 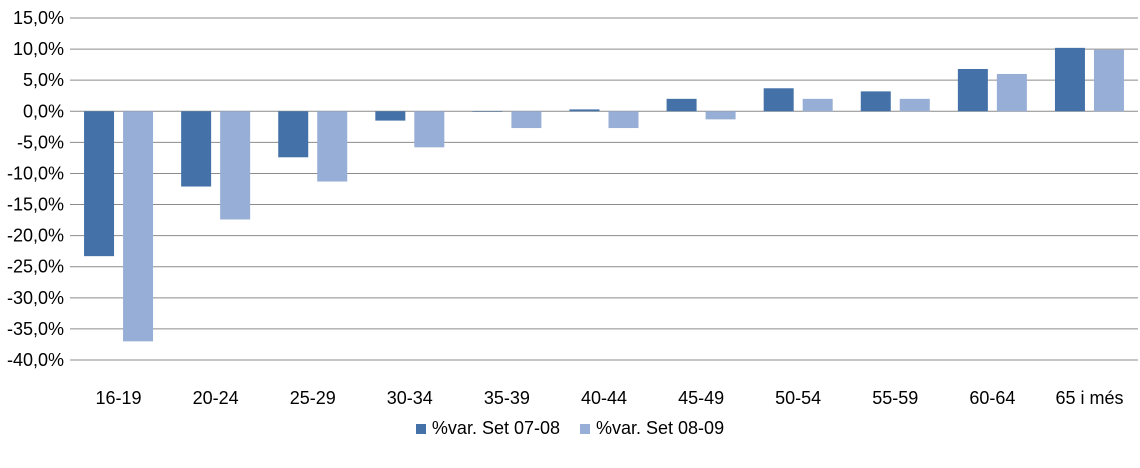 What do you see at coordinates (507, 398) in the screenshot?
I see `x-tick-label: 35-39` at bounding box center [507, 398].